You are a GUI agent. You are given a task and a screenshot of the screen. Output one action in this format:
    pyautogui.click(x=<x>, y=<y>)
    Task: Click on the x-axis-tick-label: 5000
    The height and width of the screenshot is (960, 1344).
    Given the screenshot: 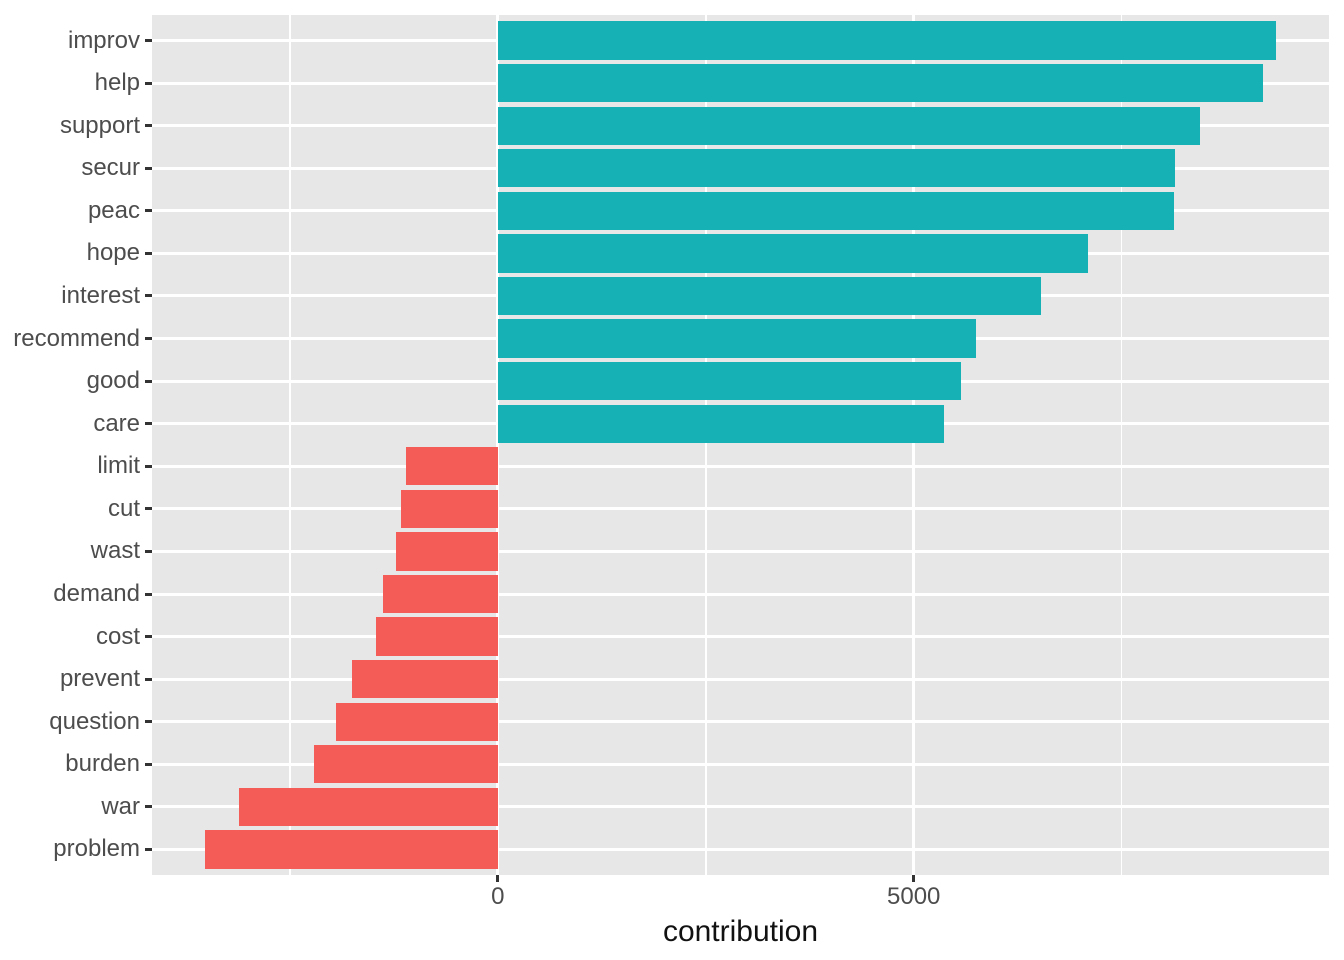 What is the action you would take?
    pyautogui.click(x=914, y=896)
    